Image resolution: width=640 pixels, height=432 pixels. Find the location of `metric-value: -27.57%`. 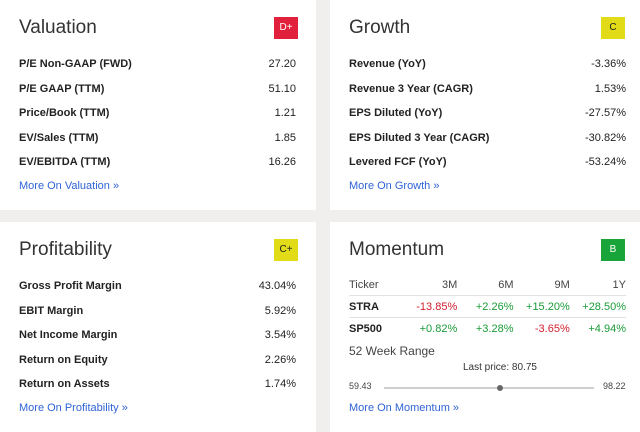

metric-value: -27.57% is located at coordinates (605, 113).